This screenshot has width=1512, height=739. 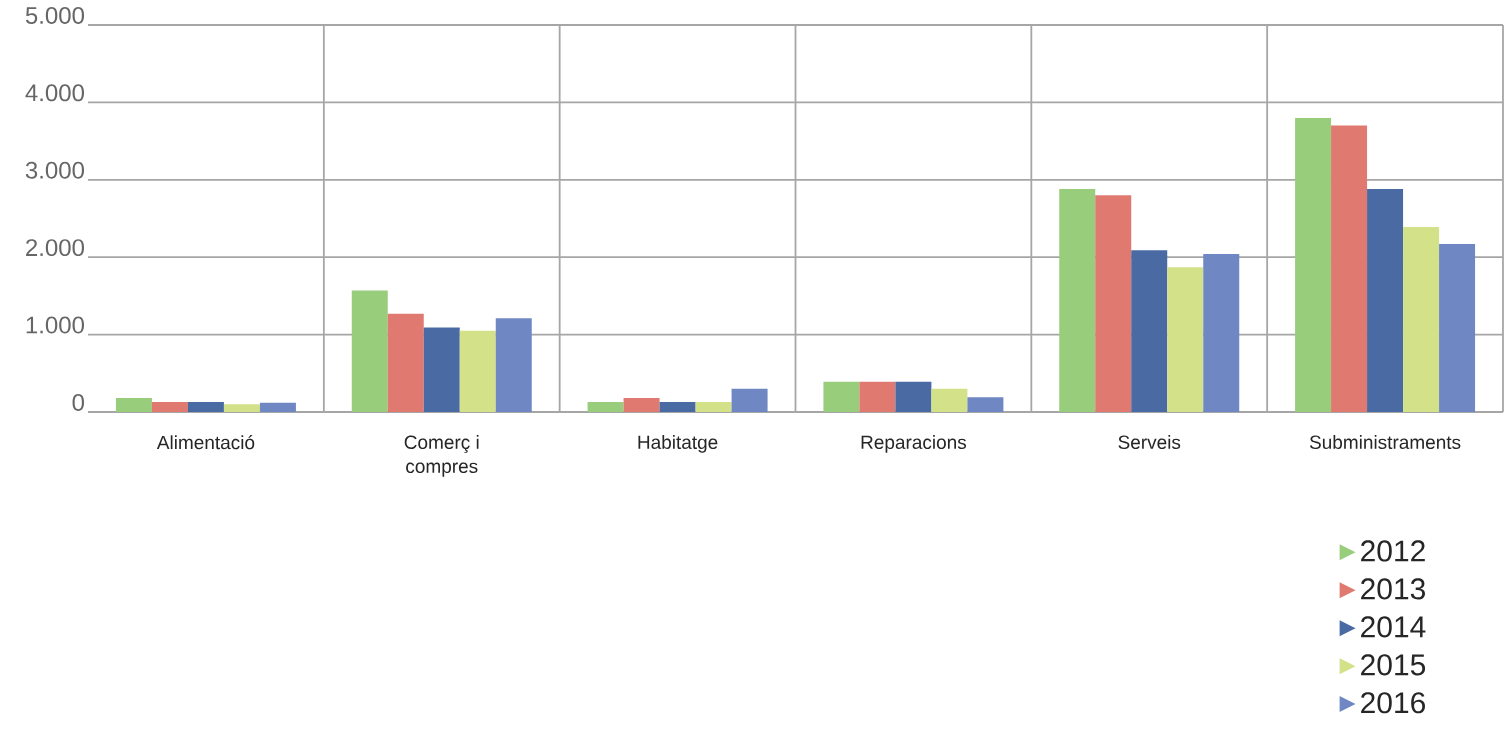 I want to click on legend-label: 2014, so click(x=1393, y=627).